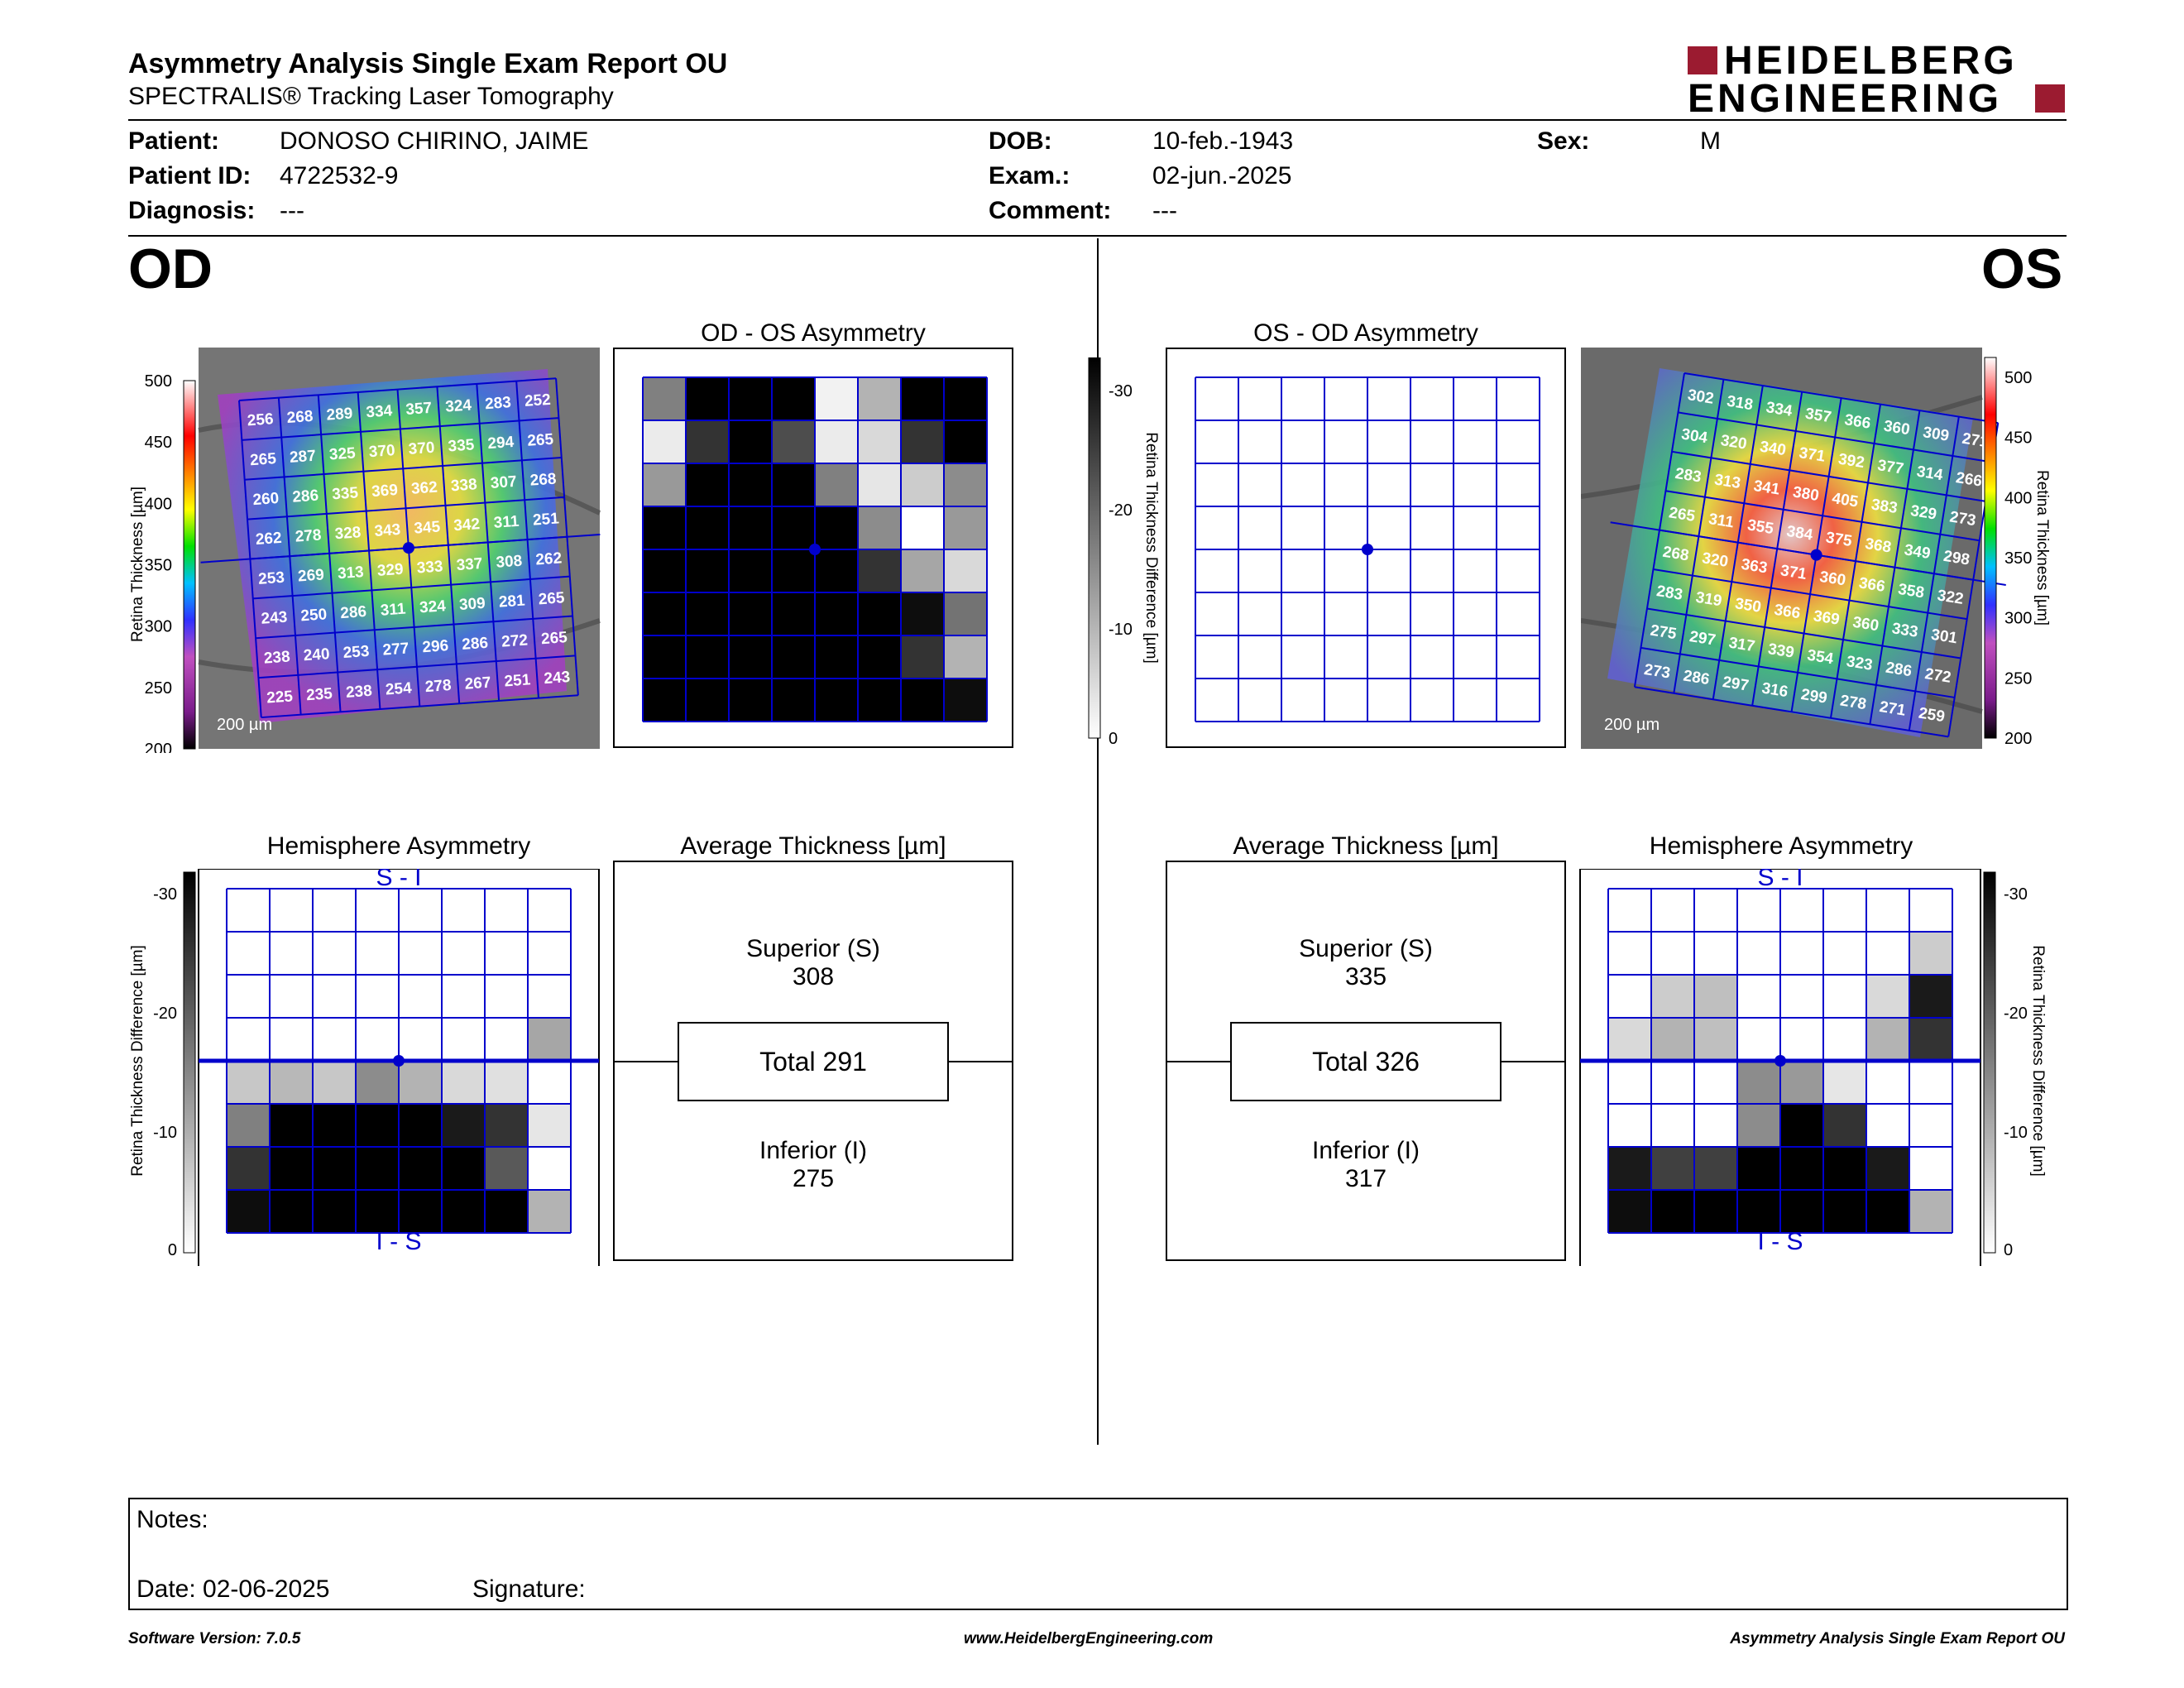  Describe the element at coordinates (1851, 461) in the screenshot. I see `os-thickness-value: 392` at that location.